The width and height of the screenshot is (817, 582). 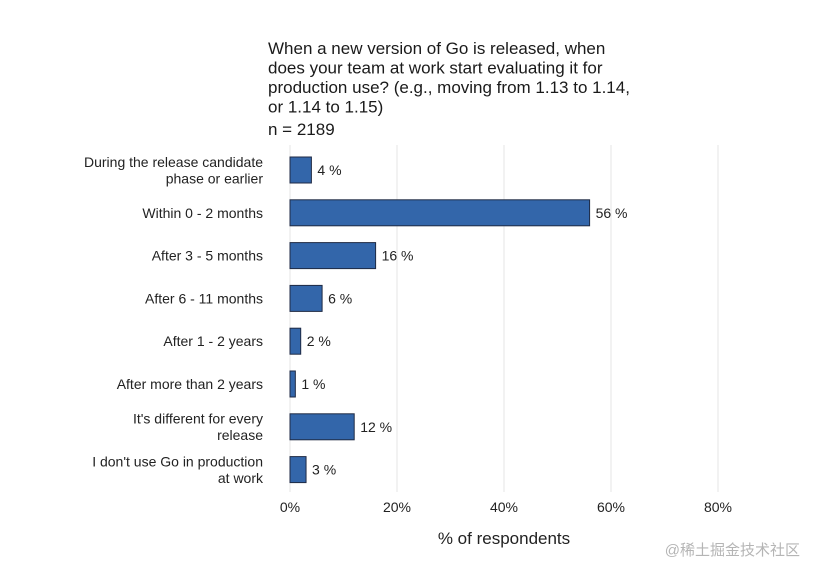 What do you see at coordinates (290, 507) in the screenshot?
I see `x-tick-label: 0%` at bounding box center [290, 507].